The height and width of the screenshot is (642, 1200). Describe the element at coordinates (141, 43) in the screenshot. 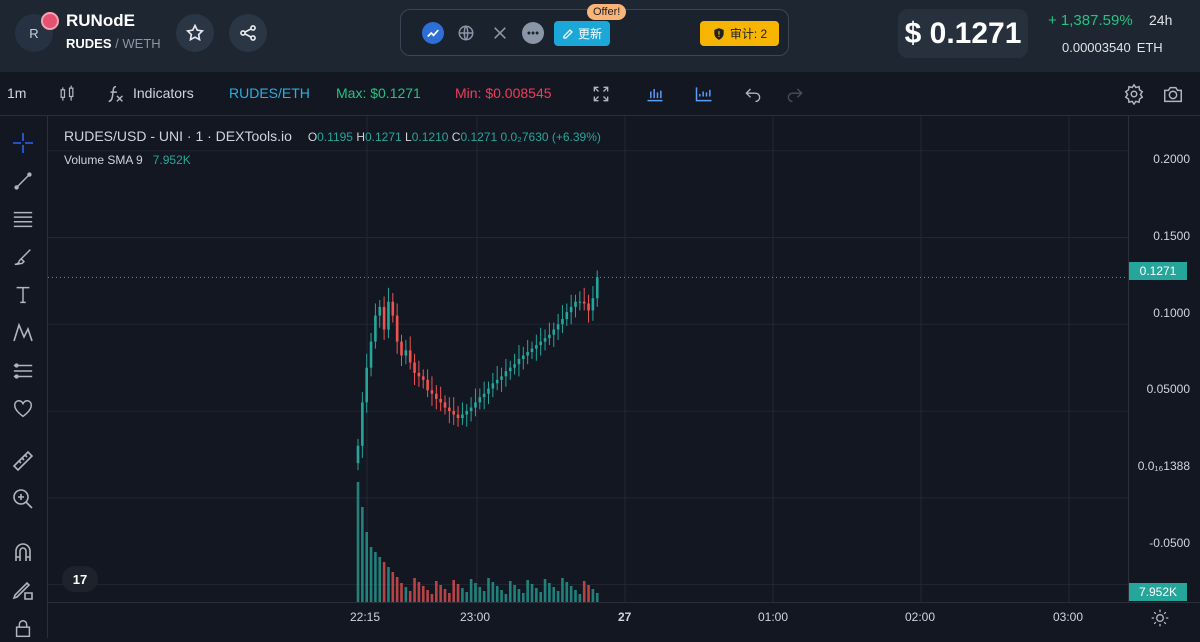

I see `pair-quote: WETH` at that location.